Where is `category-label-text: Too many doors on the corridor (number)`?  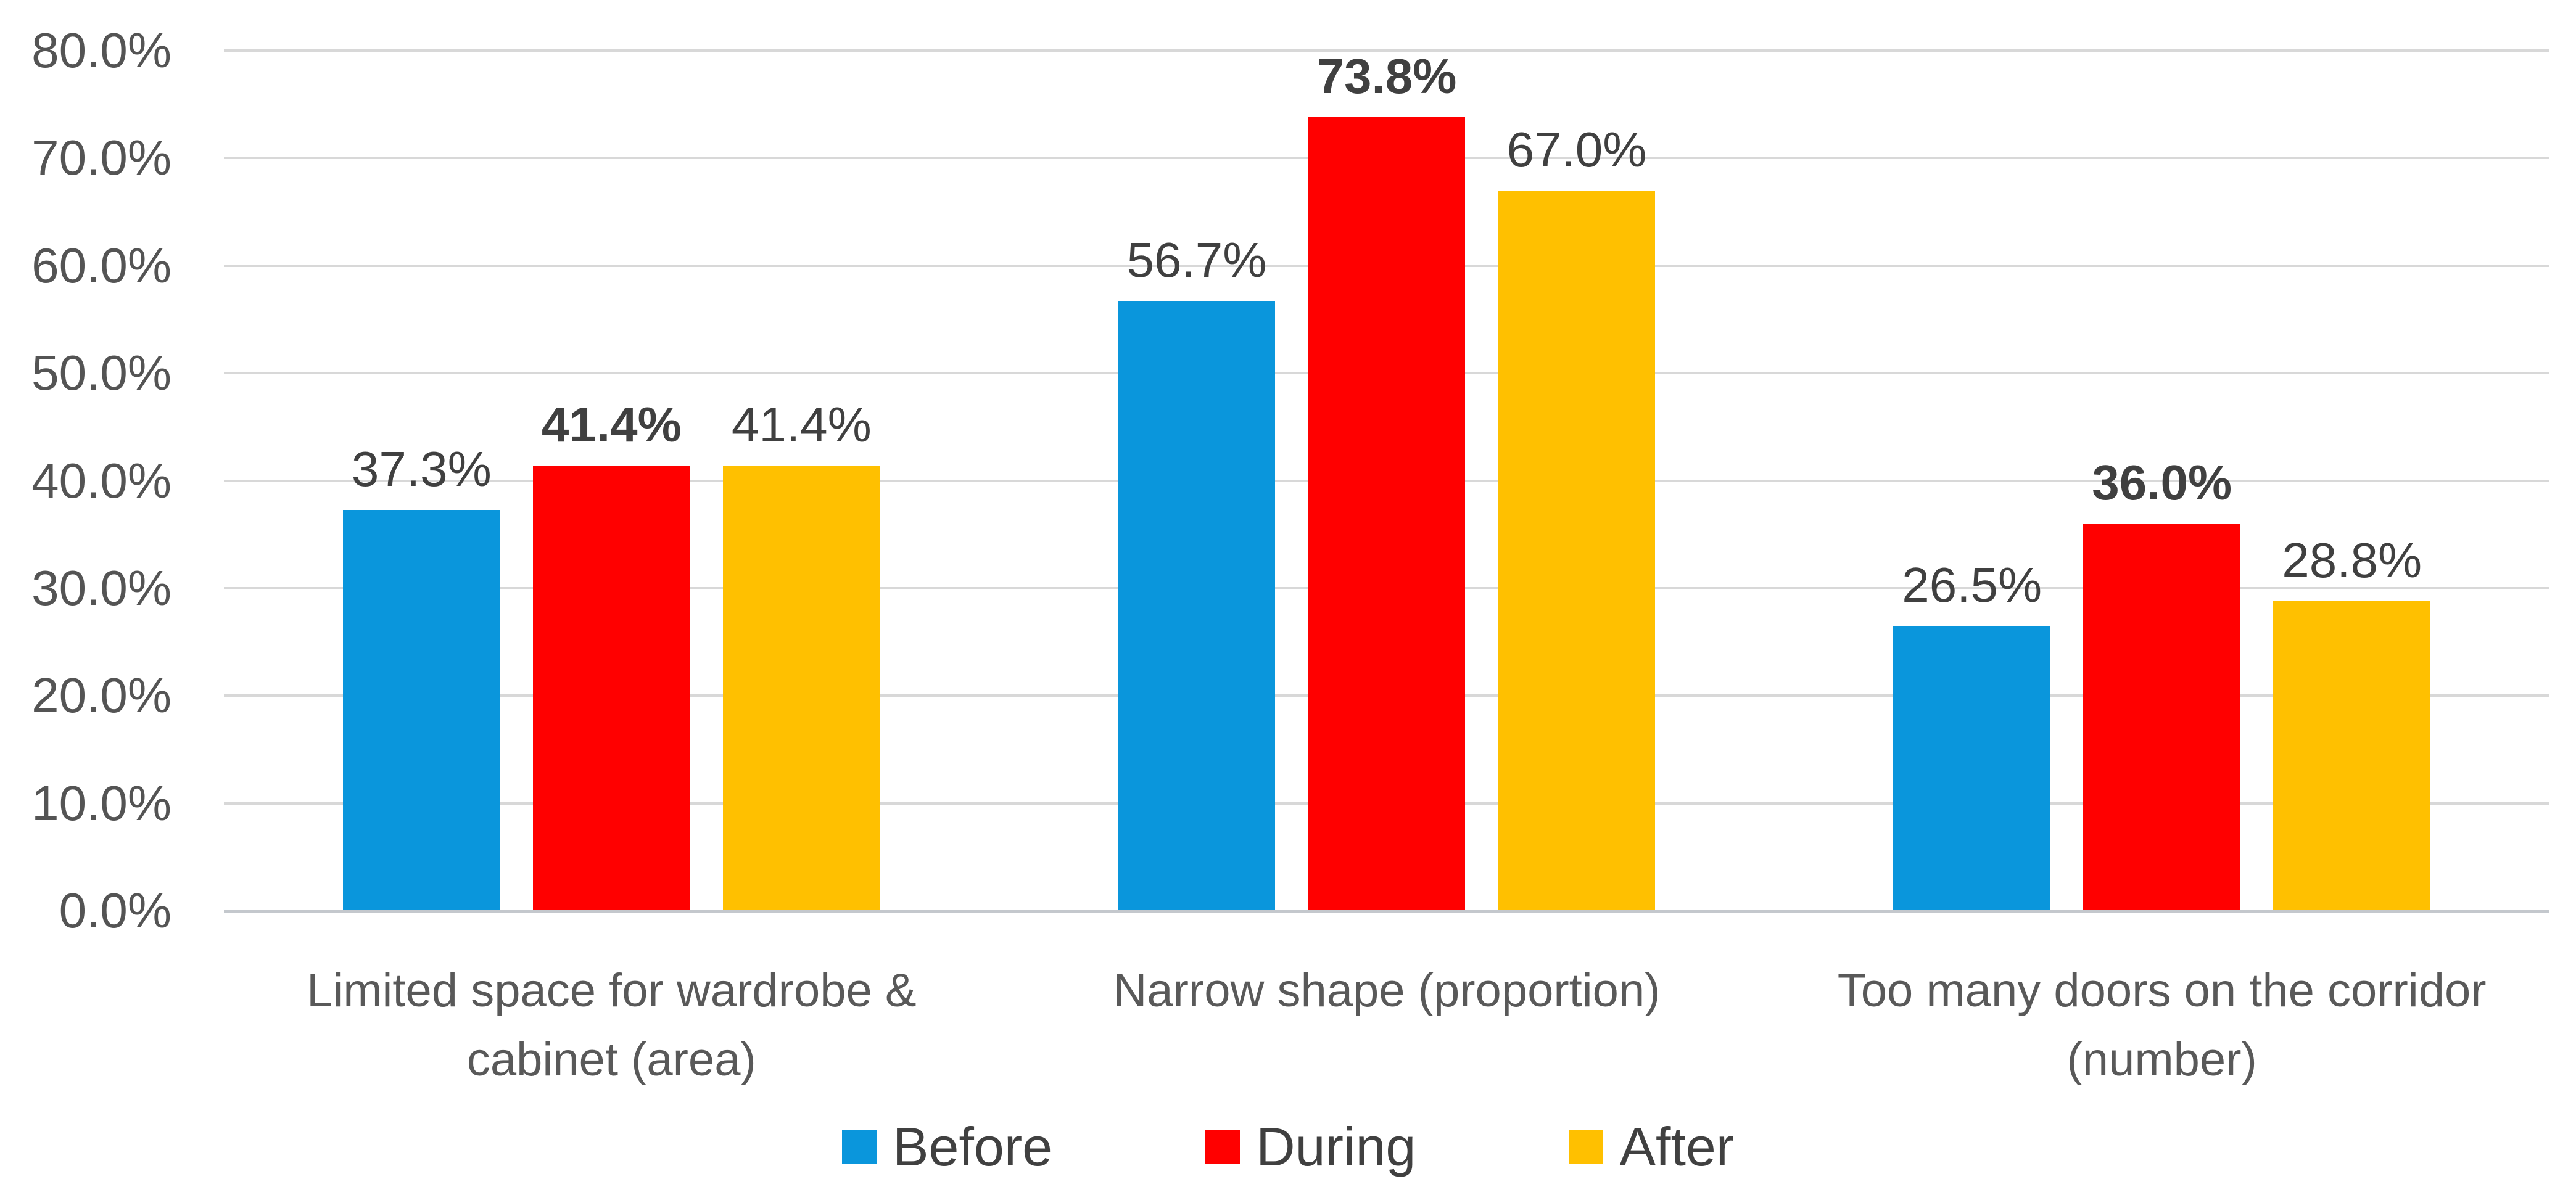
category-label-text: Too many doors on the corridor (number) is located at coordinates (2162, 1025).